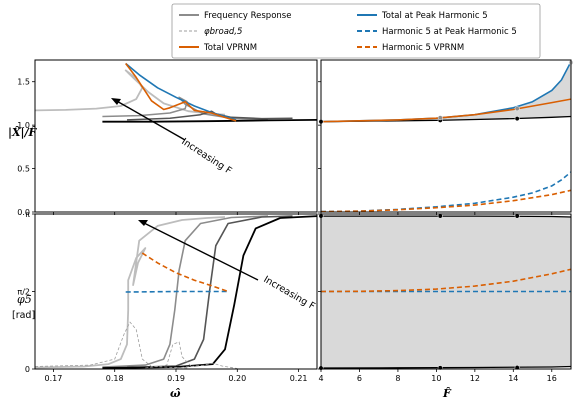  I want to click on legend-label-phi-broad: φbroad,5, so click(223, 32).